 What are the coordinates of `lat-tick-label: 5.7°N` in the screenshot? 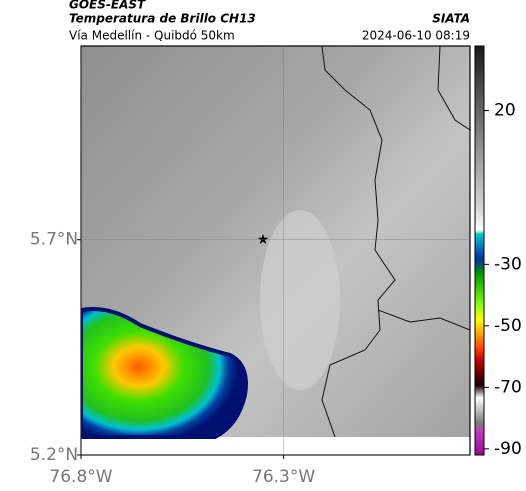 It's located at (54, 240).